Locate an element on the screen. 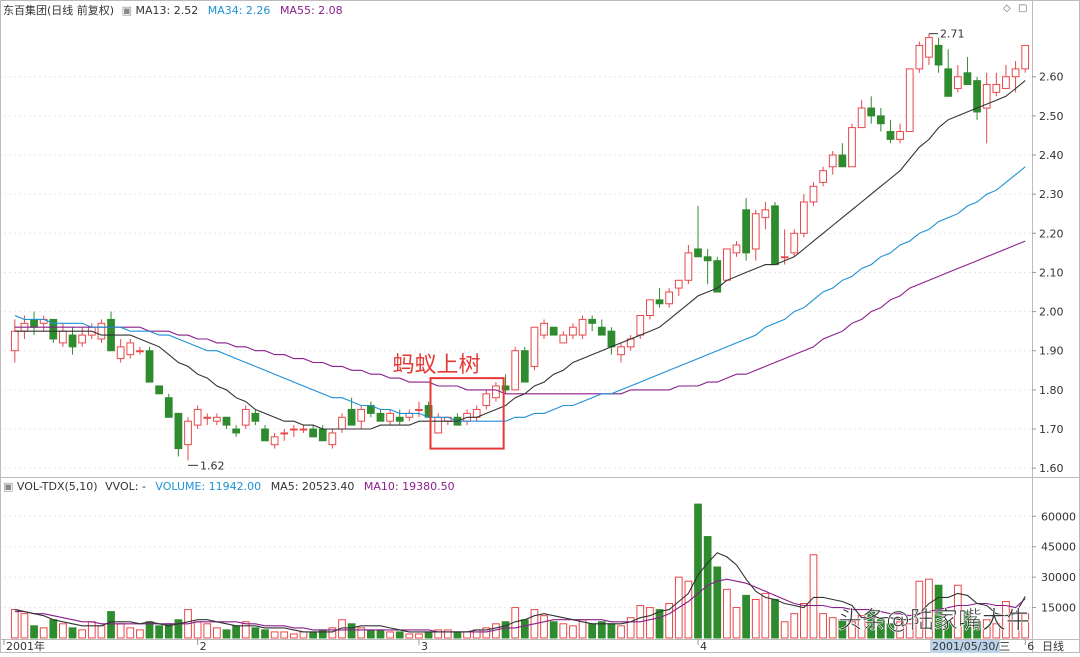 The image size is (1080, 657). date-tick-label: 2 is located at coordinates (203, 646).